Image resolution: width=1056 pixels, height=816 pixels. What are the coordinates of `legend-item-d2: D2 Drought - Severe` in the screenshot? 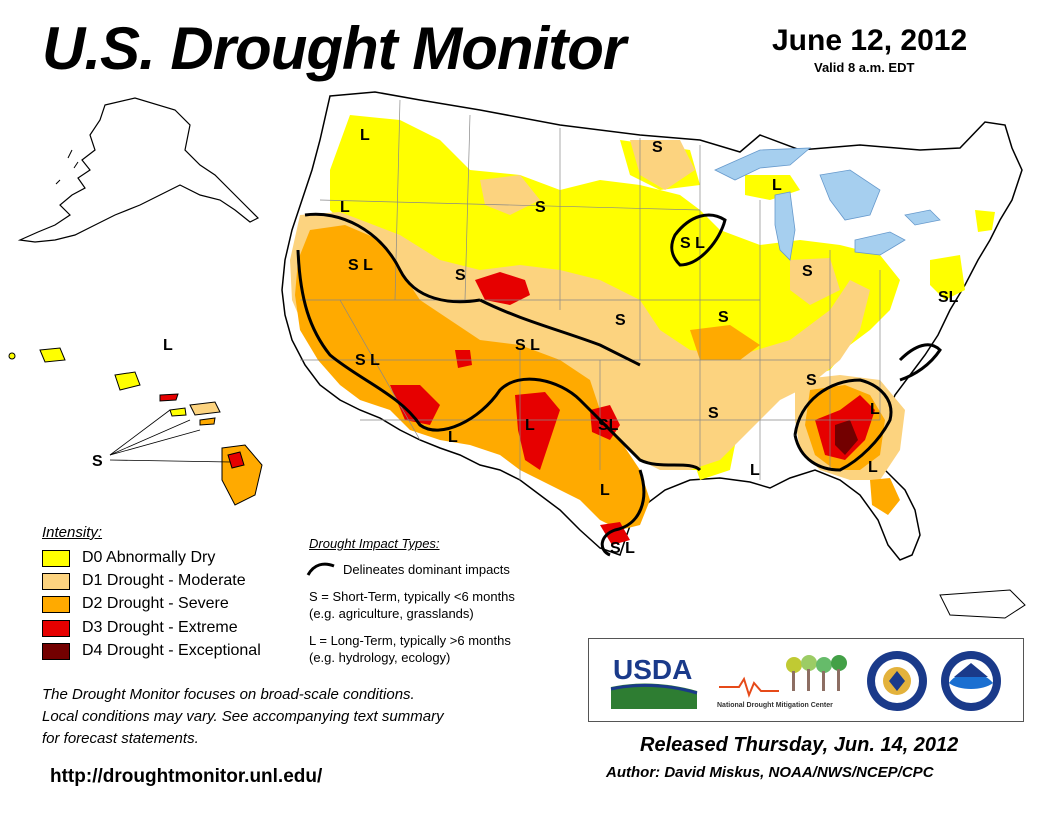 It's located at (135, 604).